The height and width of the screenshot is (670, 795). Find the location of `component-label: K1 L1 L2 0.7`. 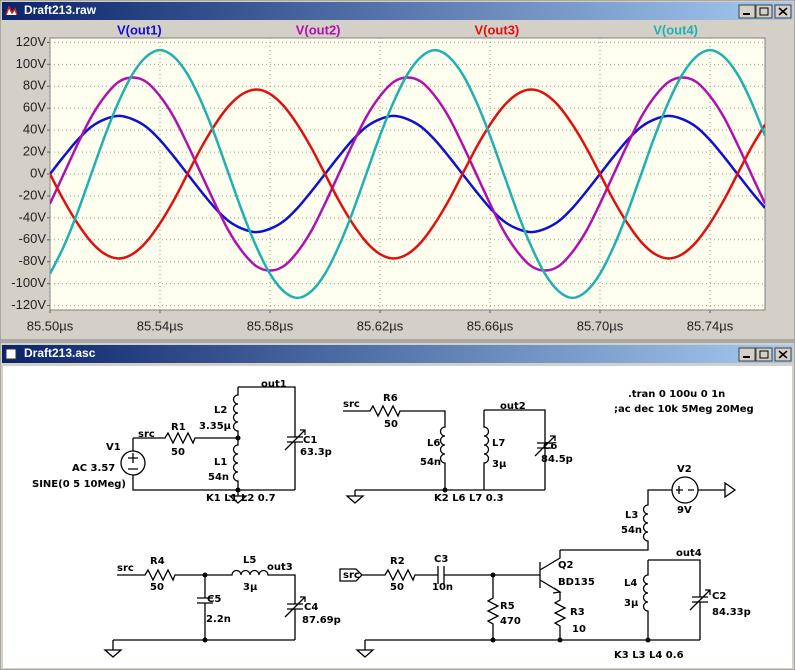

component-label: K1 L1 L2 0.7 is located at coordinates (241, 498).